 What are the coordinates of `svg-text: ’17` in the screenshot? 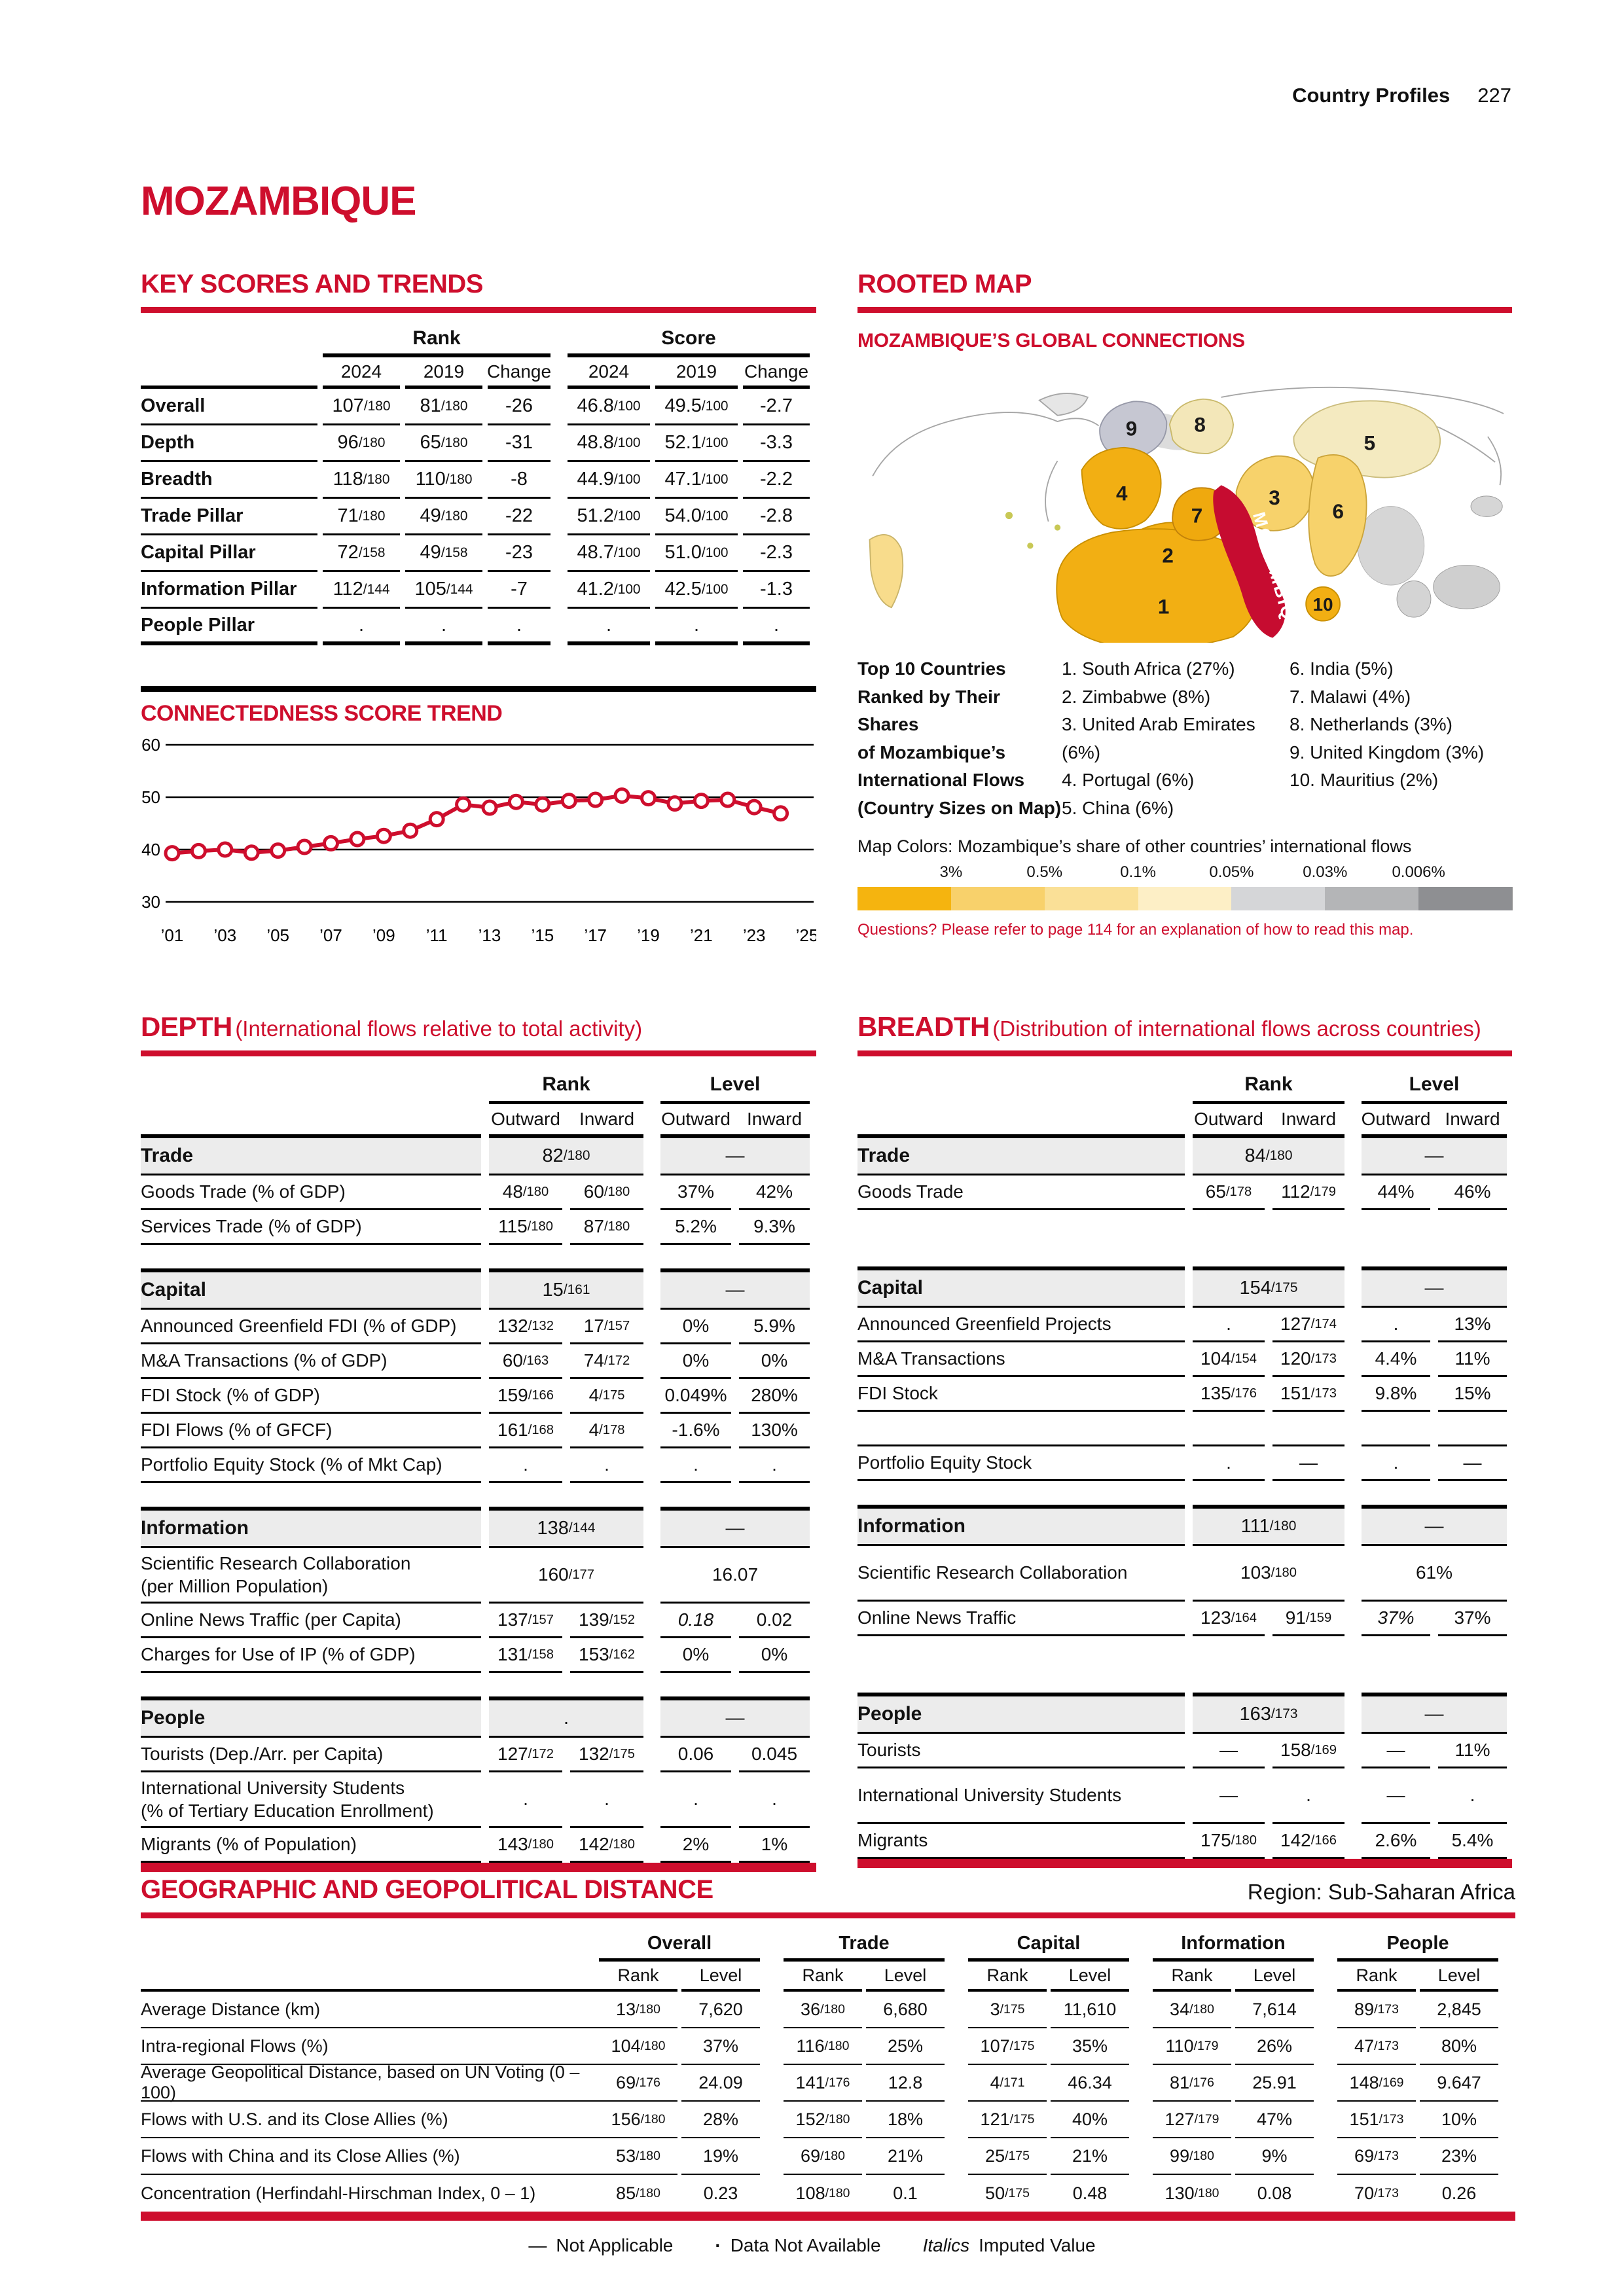 It's located at (595, 935).